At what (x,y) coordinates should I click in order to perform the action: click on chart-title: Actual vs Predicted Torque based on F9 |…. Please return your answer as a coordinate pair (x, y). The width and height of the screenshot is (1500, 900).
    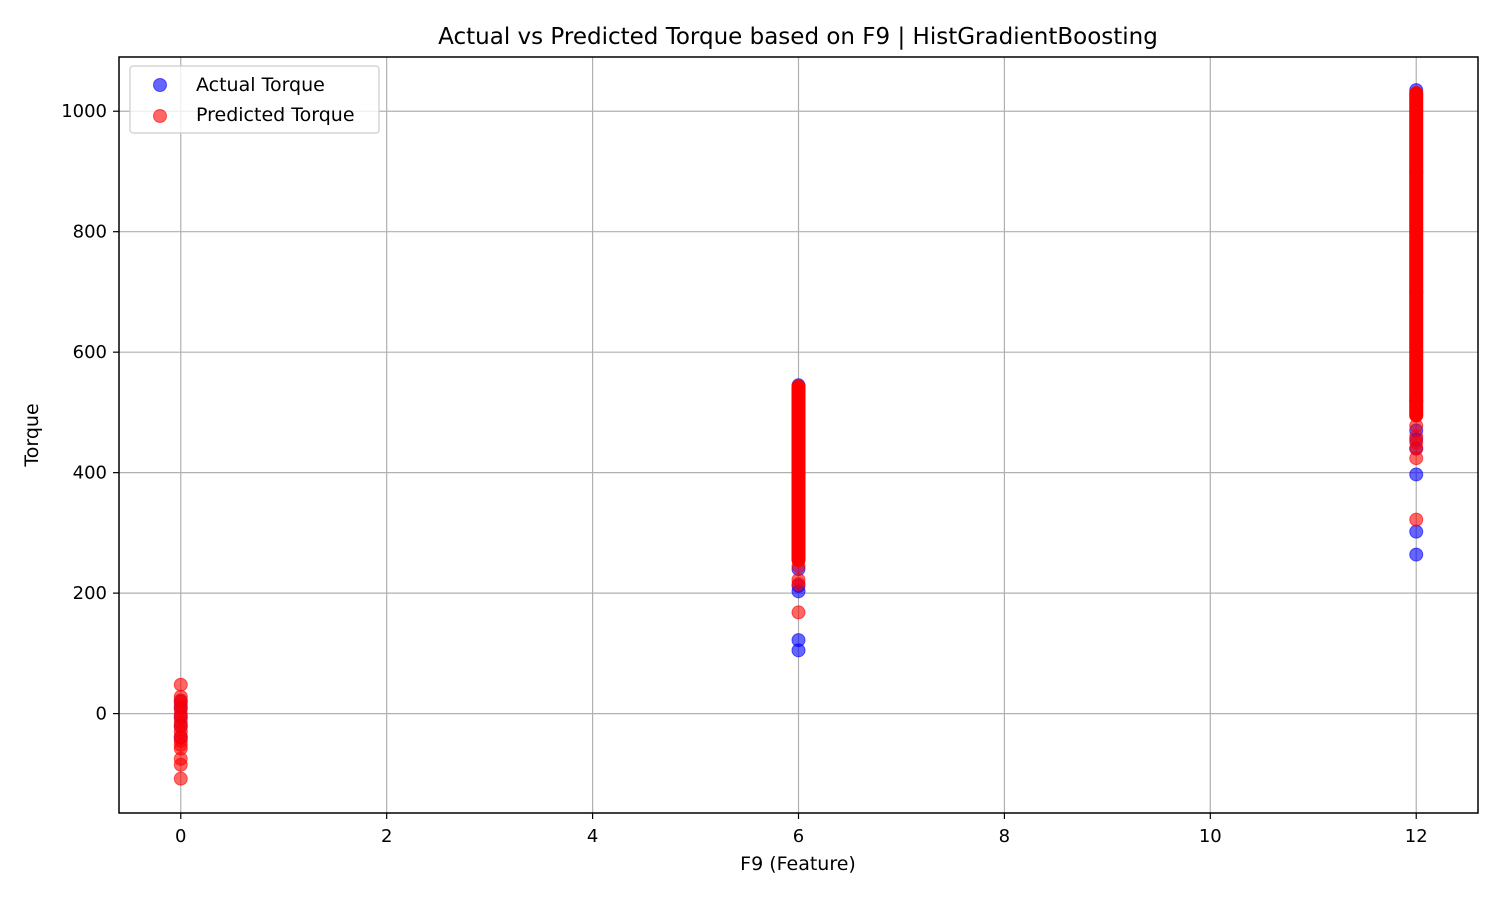
    Looking at the image, I should click on (798, 37).